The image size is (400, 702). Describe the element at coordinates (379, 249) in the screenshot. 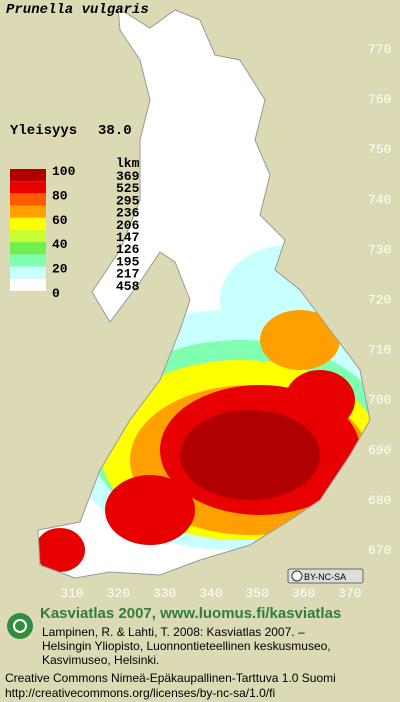

I see `y-tick-label: 730` at that location.